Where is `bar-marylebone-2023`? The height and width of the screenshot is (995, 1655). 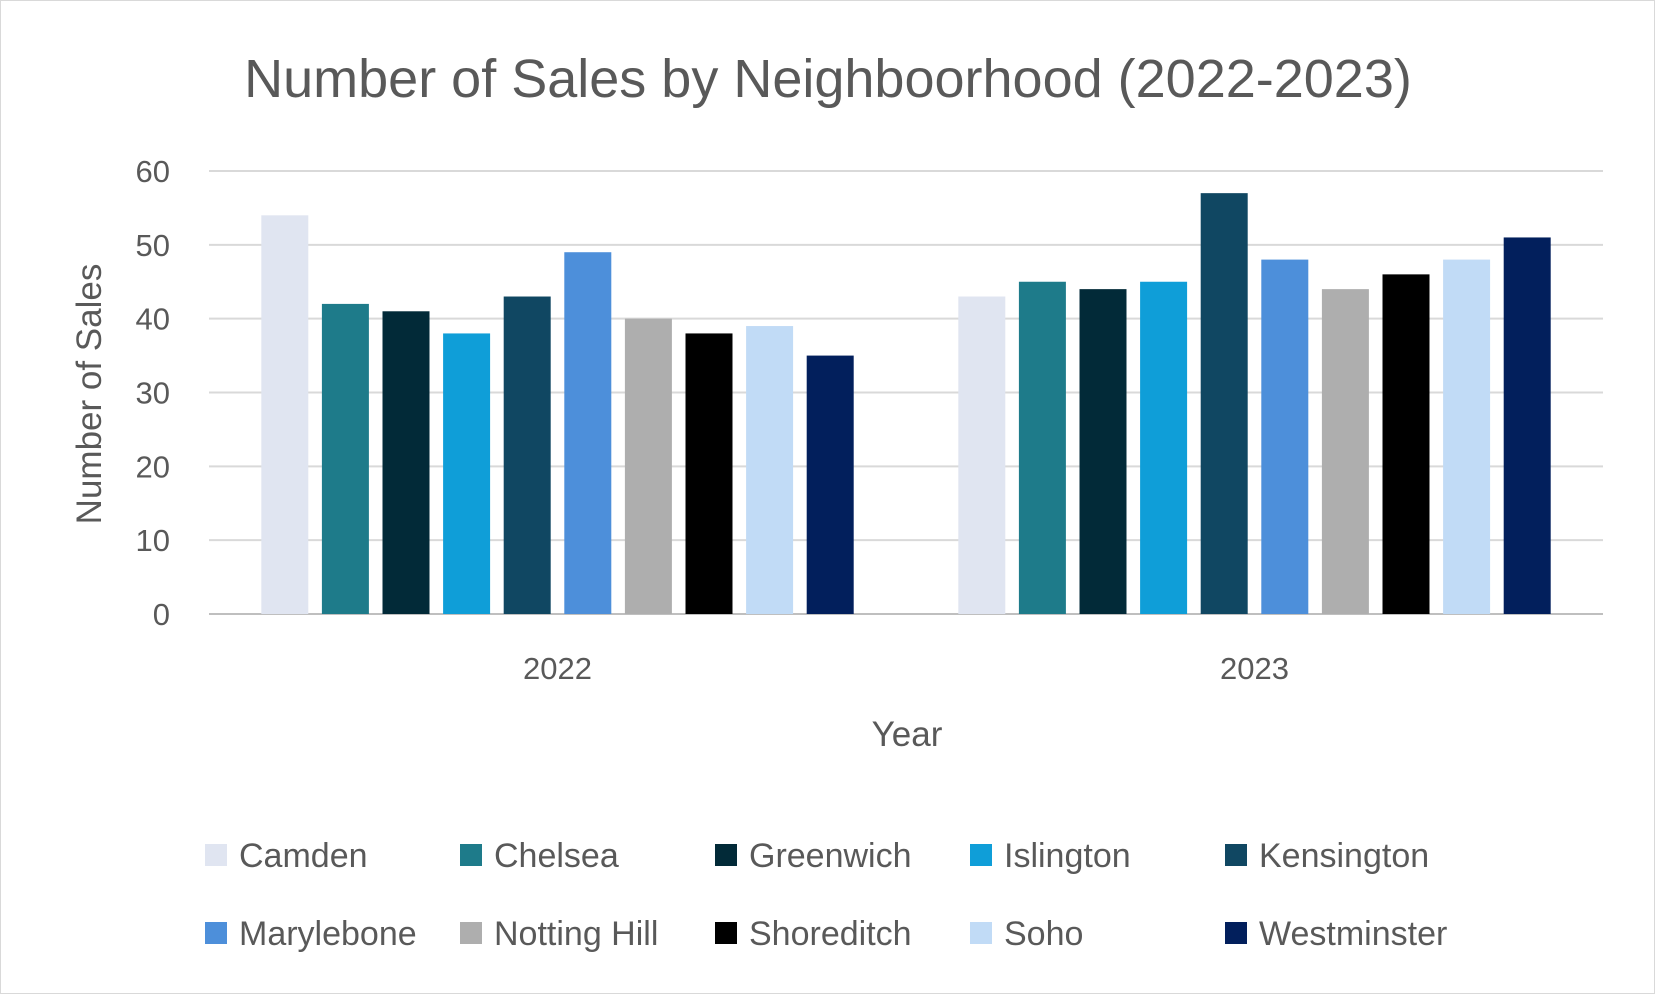
bar-marylebone-2023 is located at coordinates (1285, 436).